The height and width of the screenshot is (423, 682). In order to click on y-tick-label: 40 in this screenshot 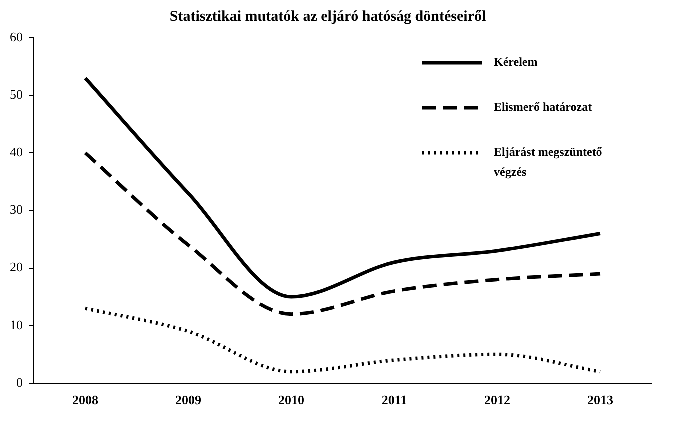, I will do `click(16, 152)`.